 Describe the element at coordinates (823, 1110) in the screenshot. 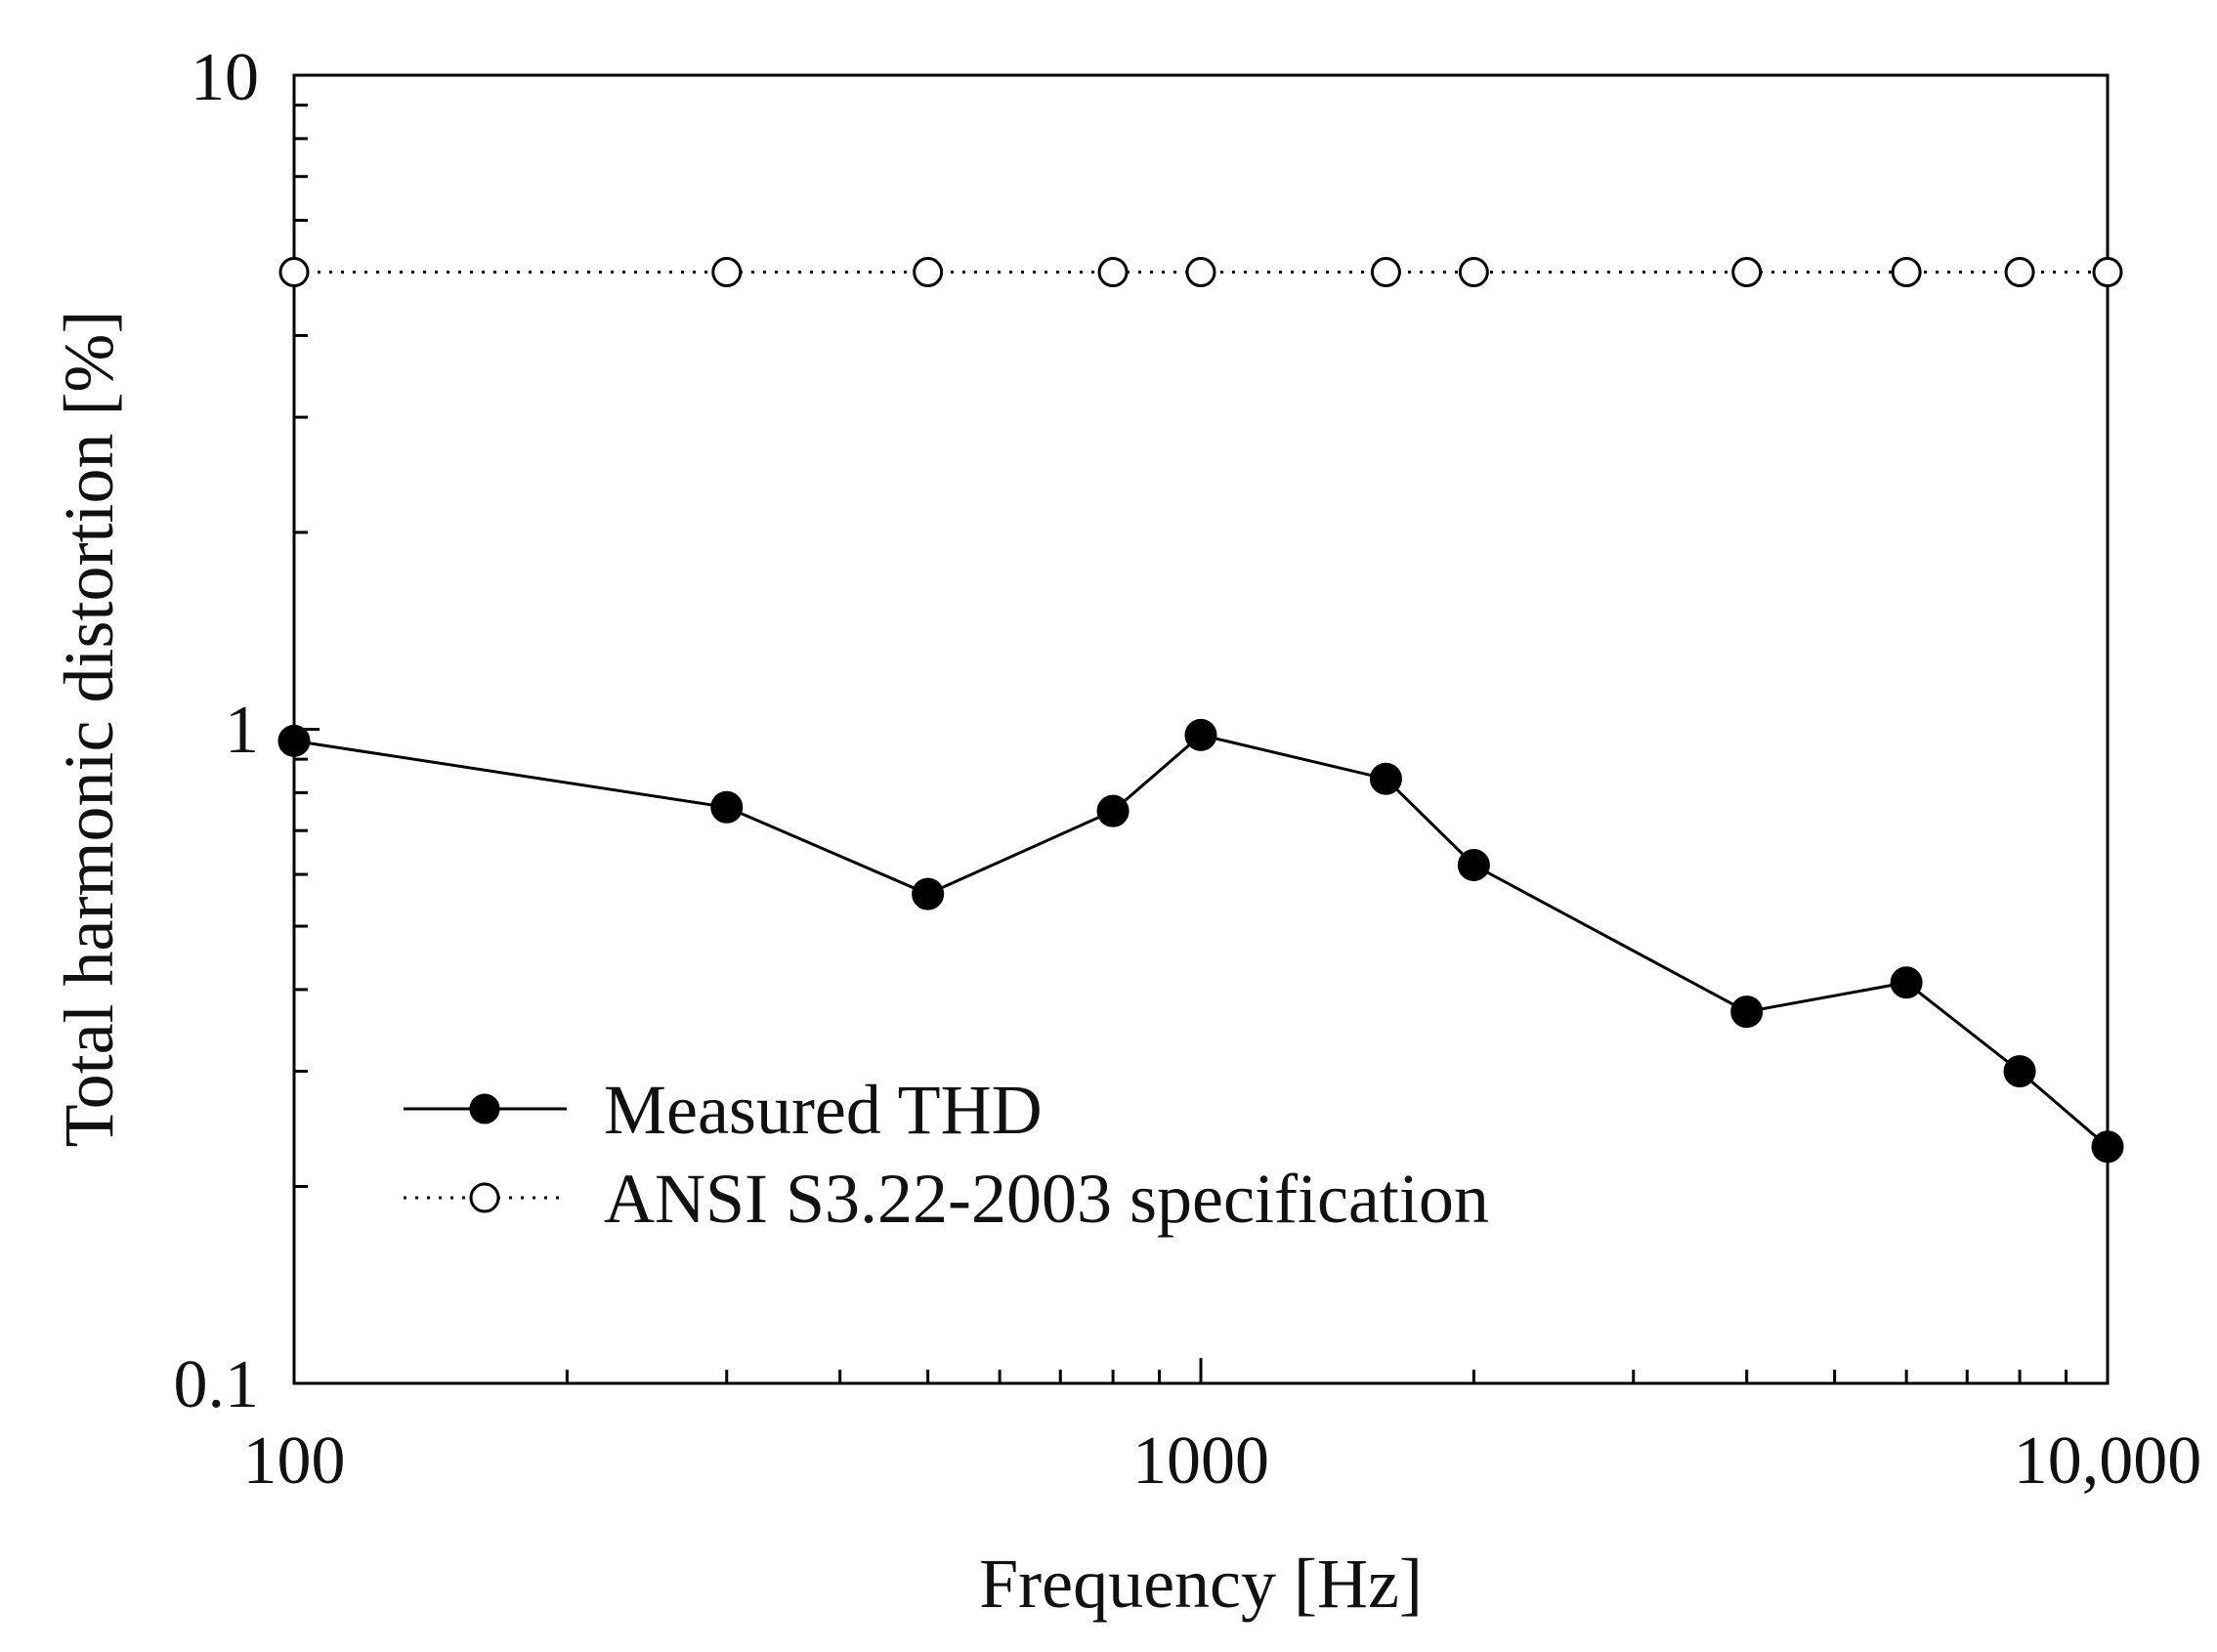

I see `legend-label-measured: Measured THD` at that location.